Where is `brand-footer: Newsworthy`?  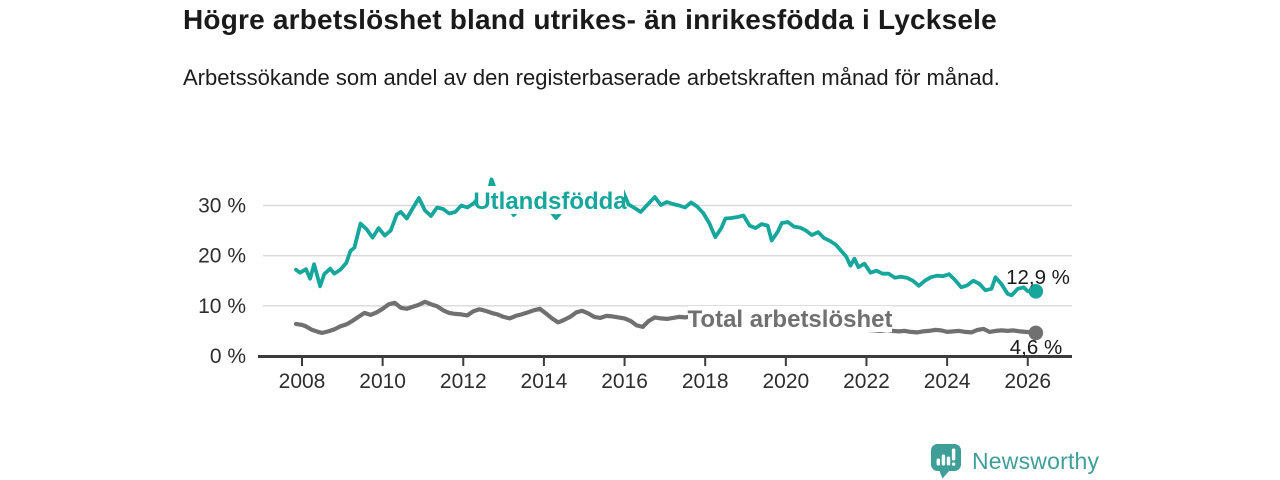
brand-footer: Newsworthy is located at coordinates (1014, 461).